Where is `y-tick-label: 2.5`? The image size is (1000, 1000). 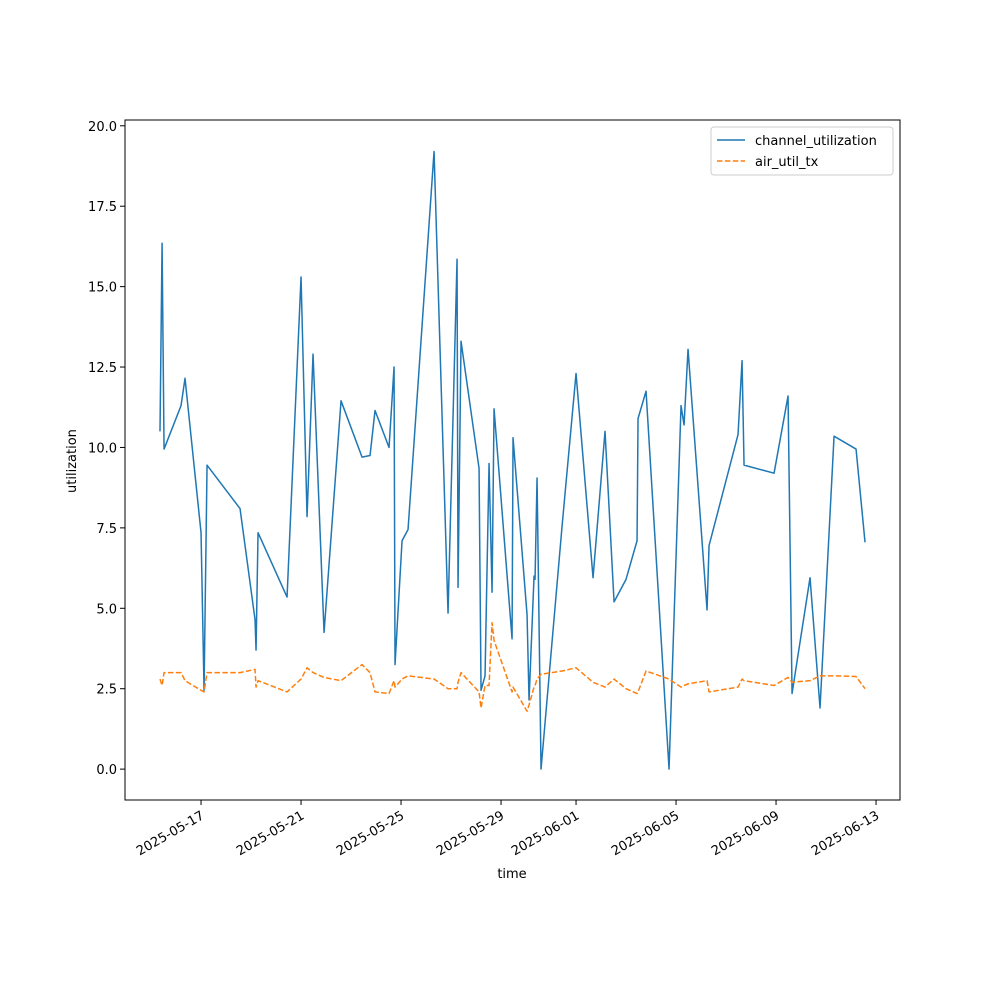 y-tick-label: 2.5 is located at coordinates (106, 690).